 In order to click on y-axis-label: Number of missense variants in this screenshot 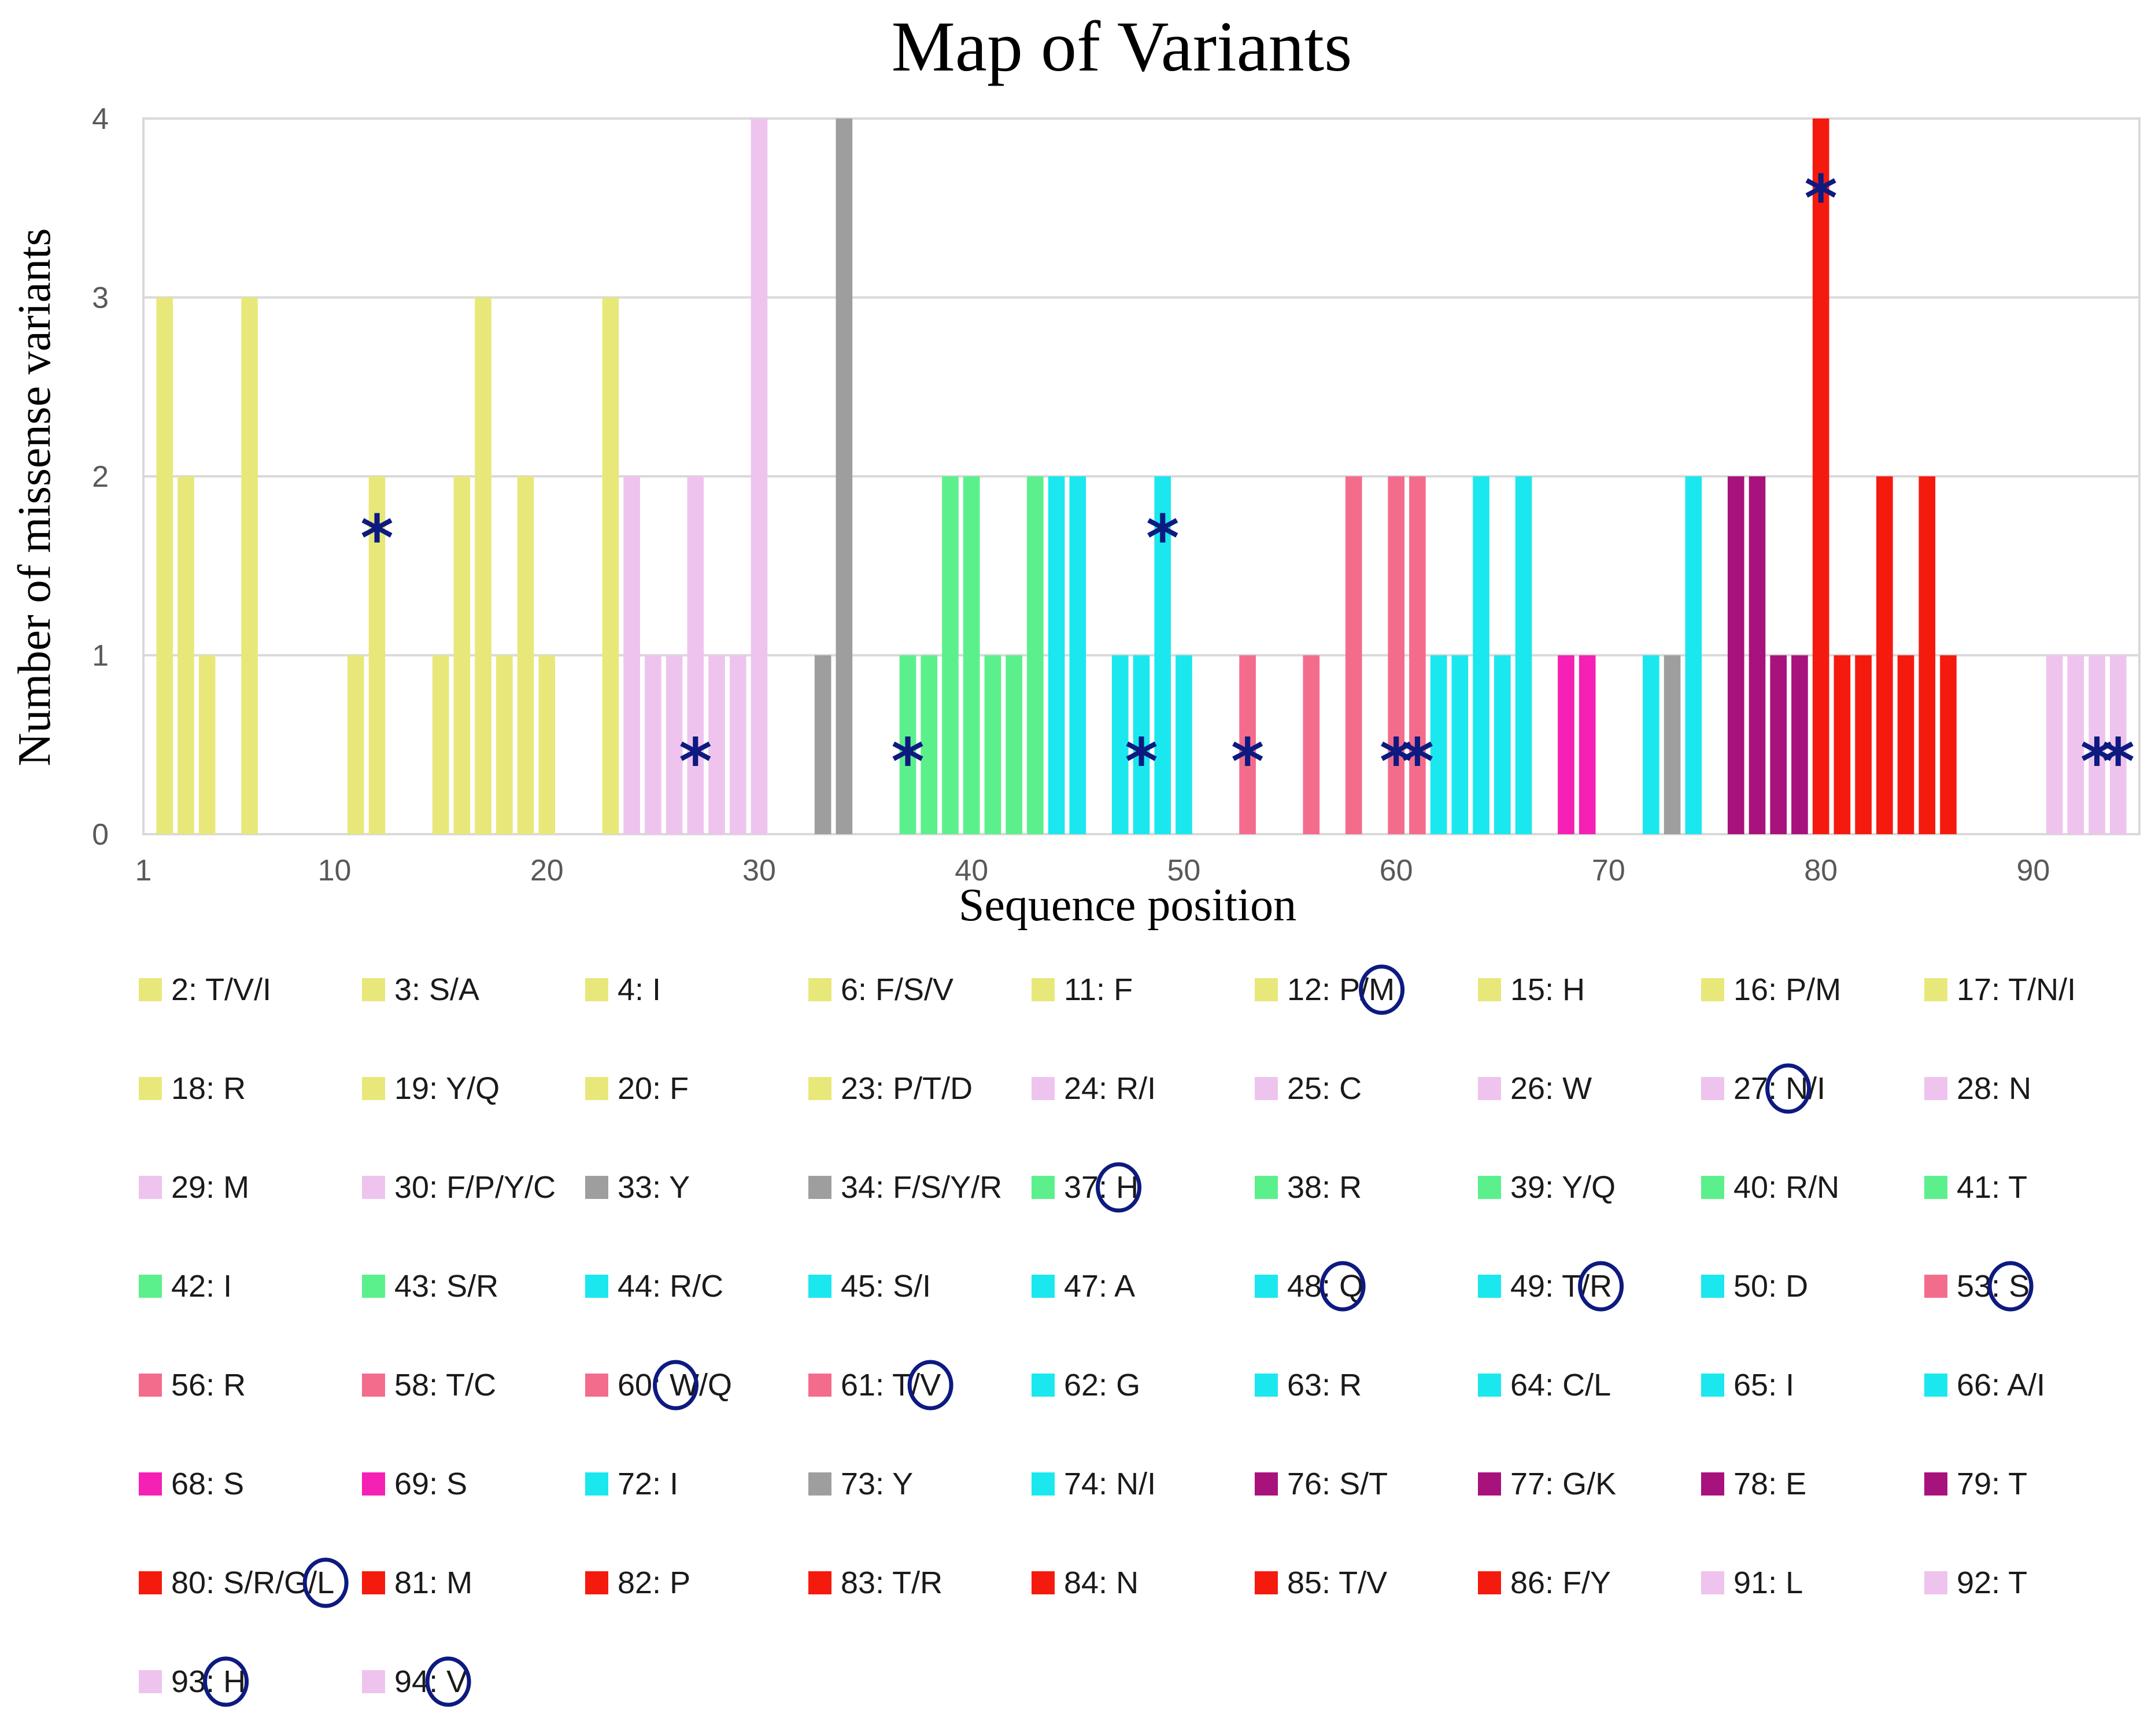, I will do `click(34, 497)`.